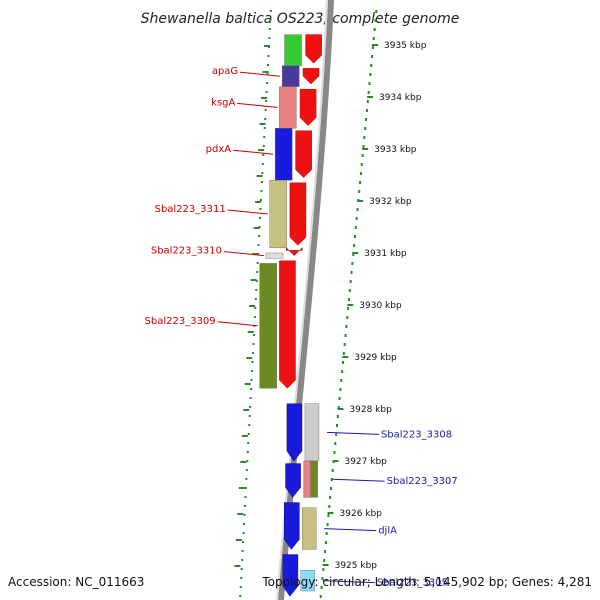 This screenshot has height=600, width=600. What do you see at coordinates (370, 410) in the screenshot?
I see `kbp-label: 3928 kbp` at bounding box center [370, 410].